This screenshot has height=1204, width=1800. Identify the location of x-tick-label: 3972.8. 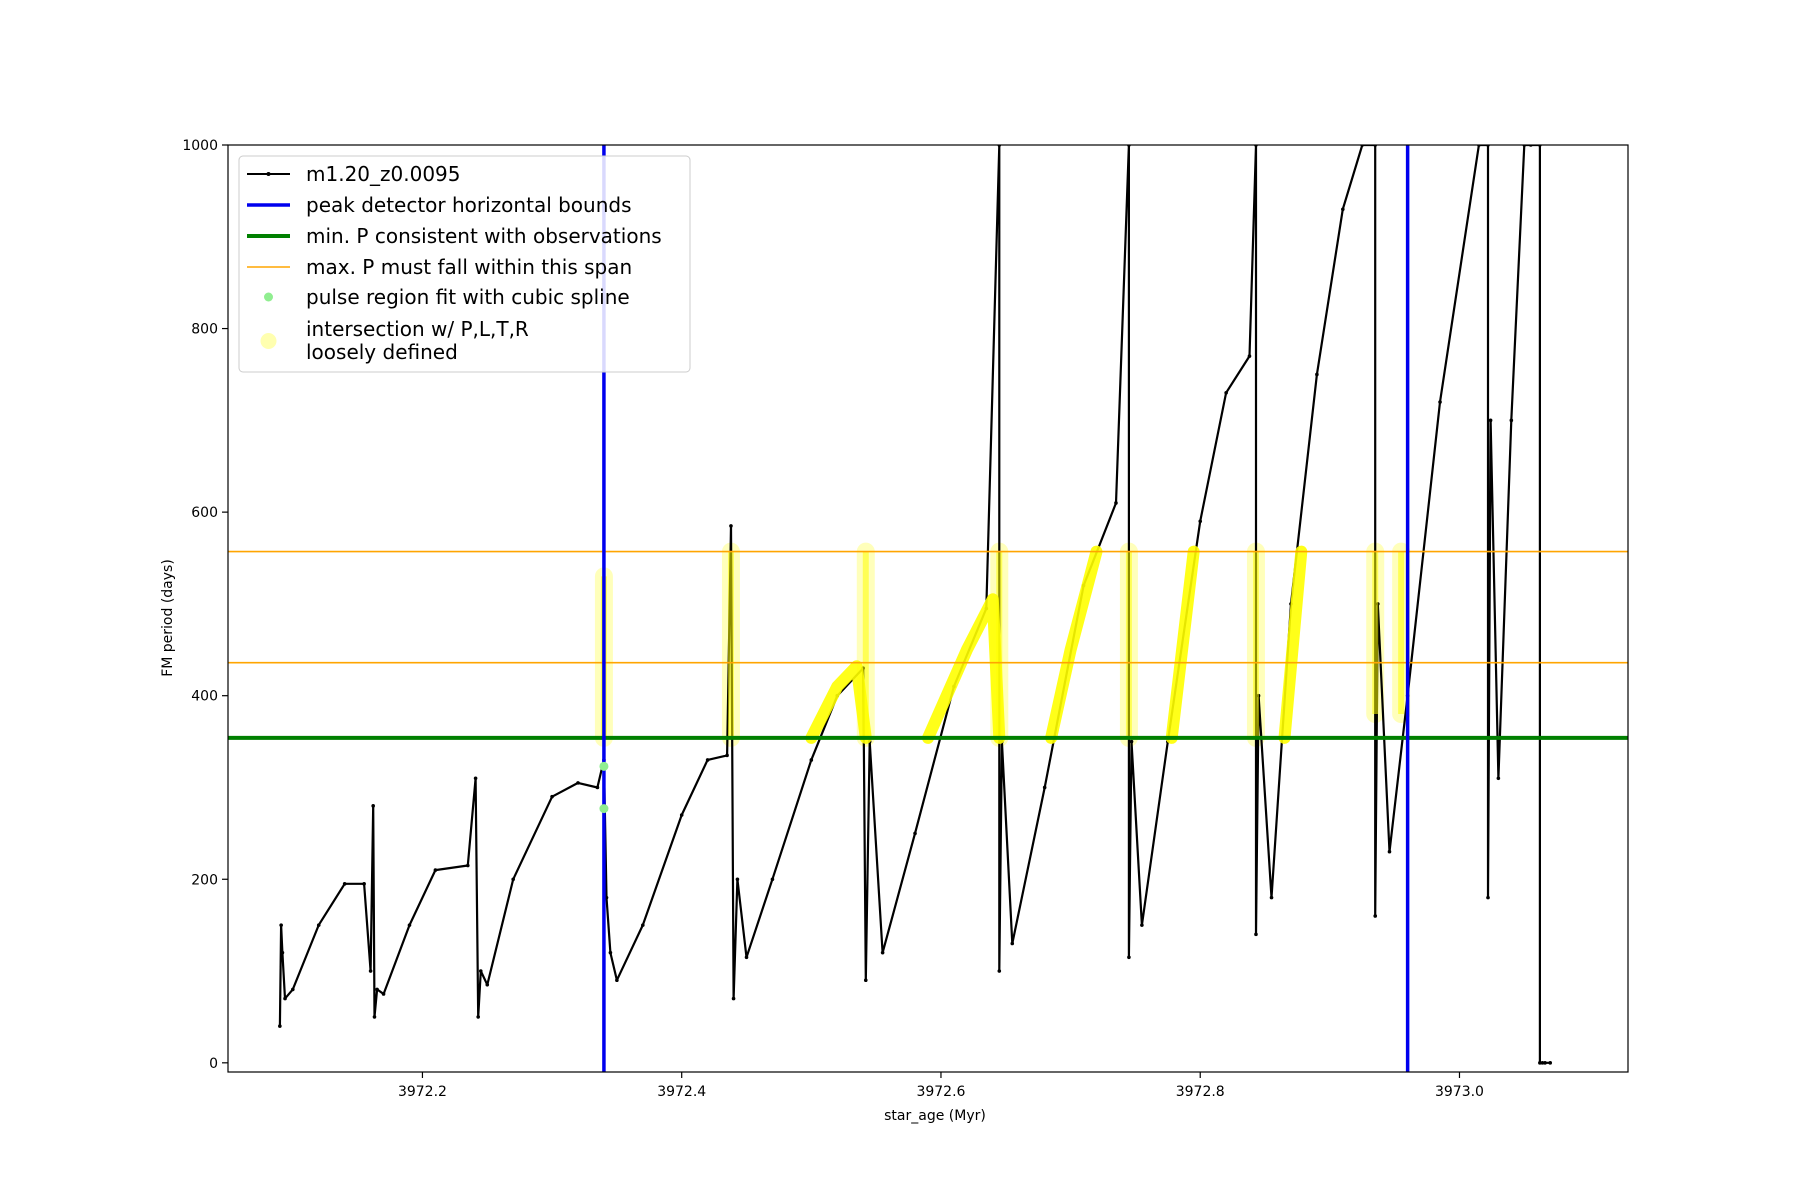
(1200, 1092).